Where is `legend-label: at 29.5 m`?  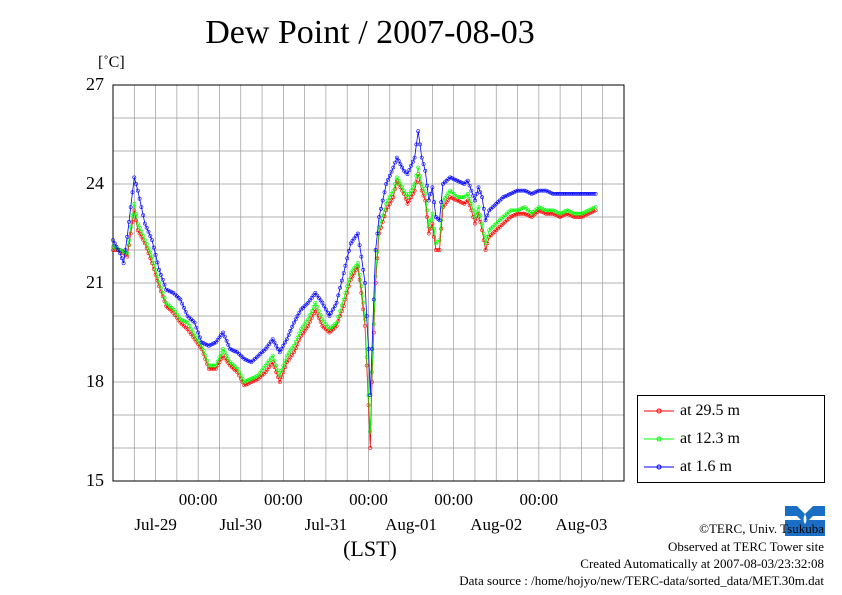 legend-label: at 29.5 m is located at coordinates (710, 410).